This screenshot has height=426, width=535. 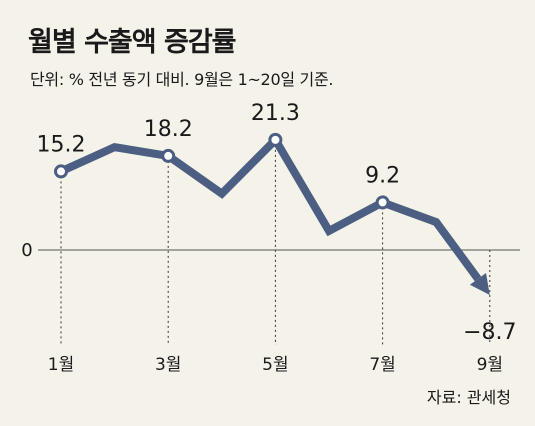 What do you see at coordinates (168, 129) in the screenshot?
I see `data-label-3월: 18.2` at bounding box center [168, 129].